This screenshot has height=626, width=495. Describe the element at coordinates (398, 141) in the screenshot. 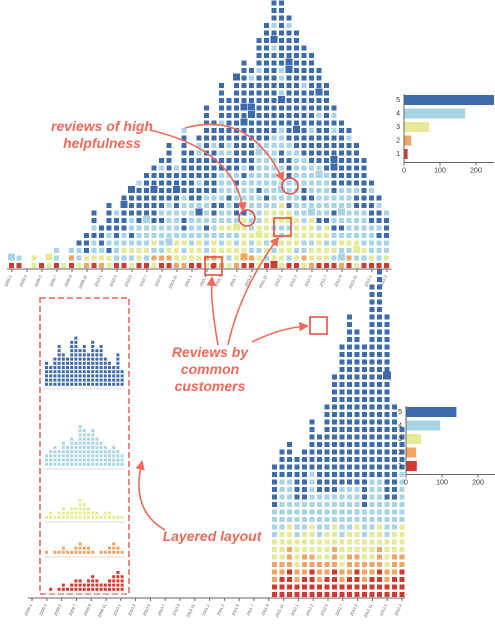

I see `bar-category-label: 2` at that location.